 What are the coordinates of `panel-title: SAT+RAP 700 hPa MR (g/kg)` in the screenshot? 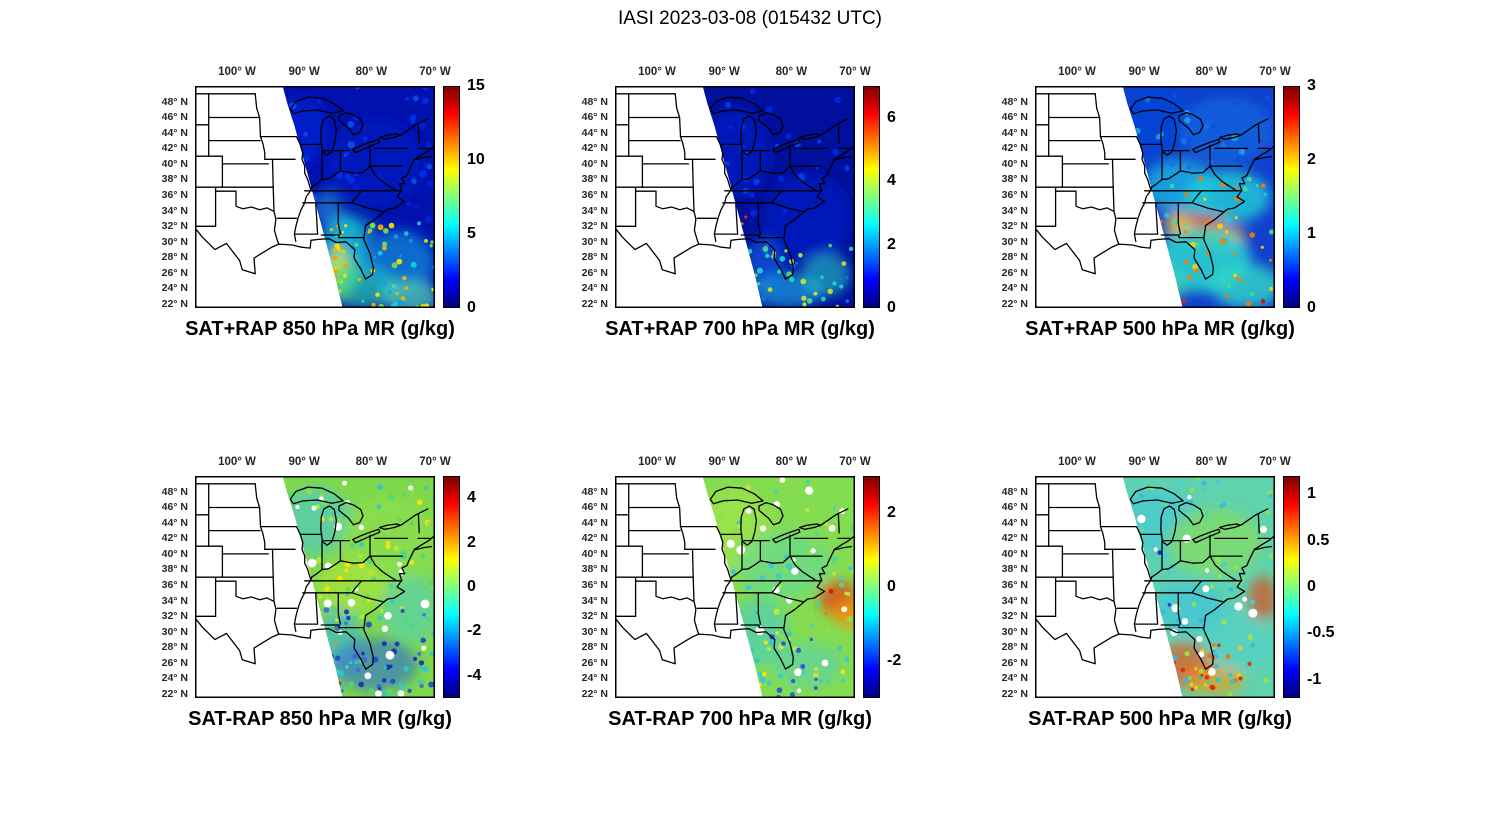 It's located at (740, 329).